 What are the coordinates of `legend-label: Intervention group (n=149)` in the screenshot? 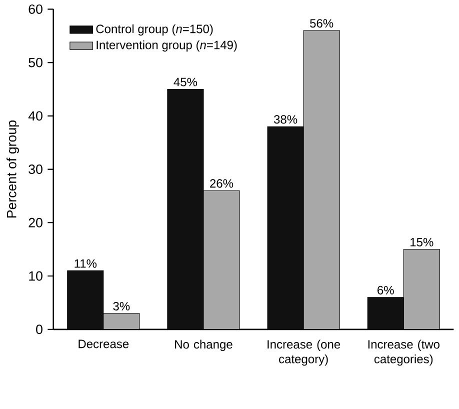 It's located at (166, 46).